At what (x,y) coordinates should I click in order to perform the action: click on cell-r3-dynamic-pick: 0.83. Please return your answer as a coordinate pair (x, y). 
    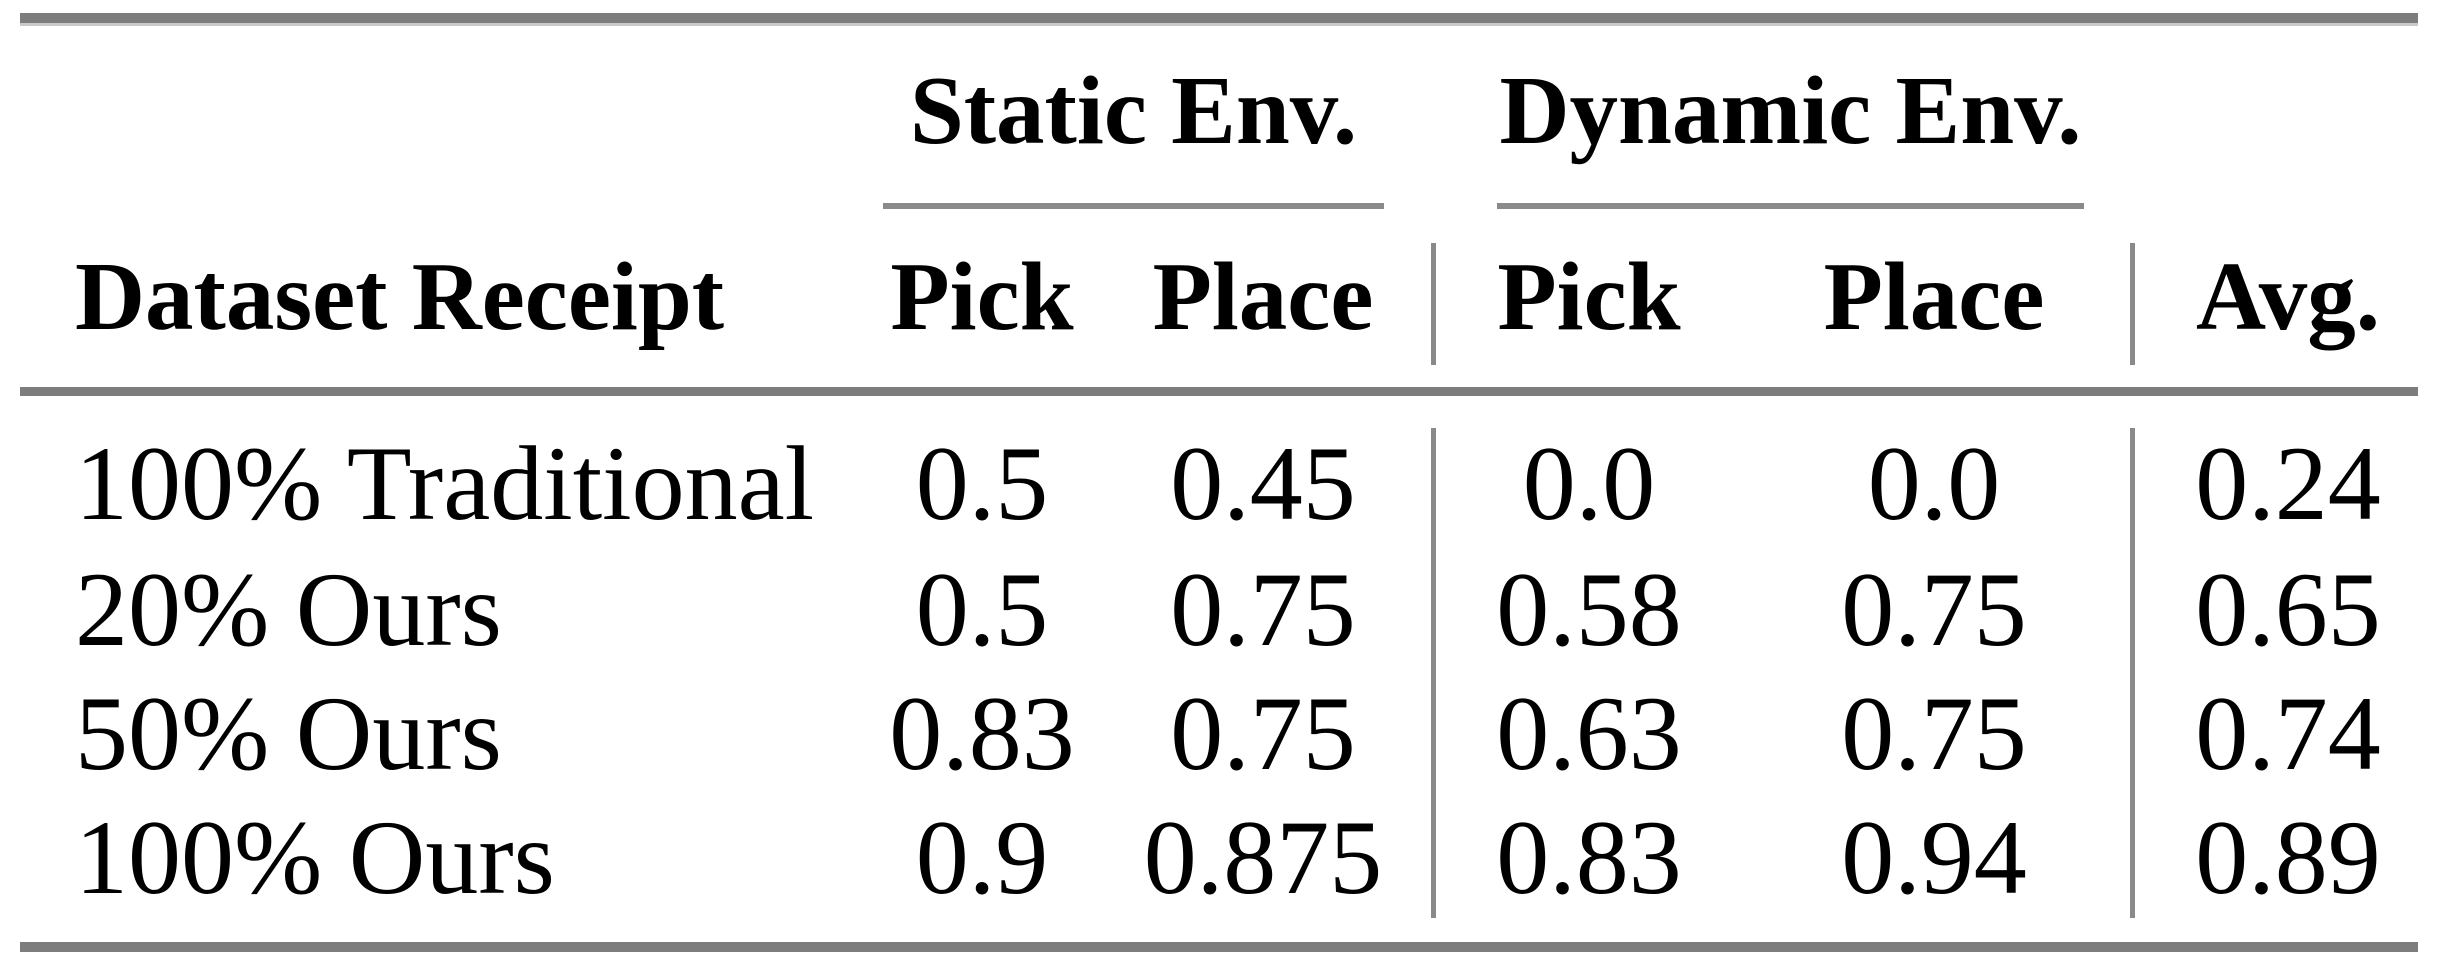
    Looking at the image, I should click on (1589, 857).